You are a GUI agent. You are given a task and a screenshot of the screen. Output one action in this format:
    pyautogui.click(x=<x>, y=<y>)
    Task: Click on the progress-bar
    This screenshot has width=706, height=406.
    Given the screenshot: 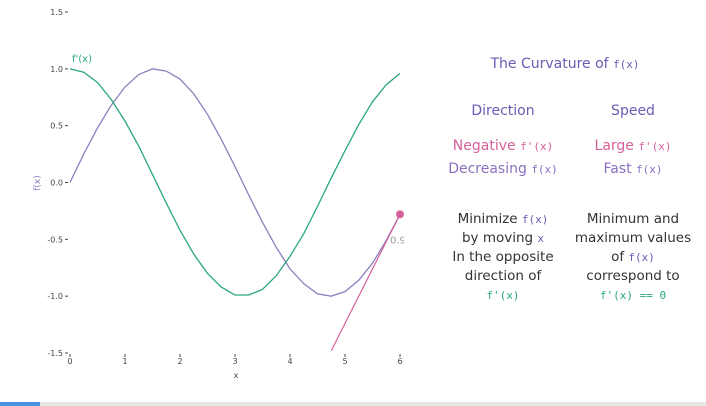 What is the action you would take?
    pyautogui.click(x=353, y=404)
    